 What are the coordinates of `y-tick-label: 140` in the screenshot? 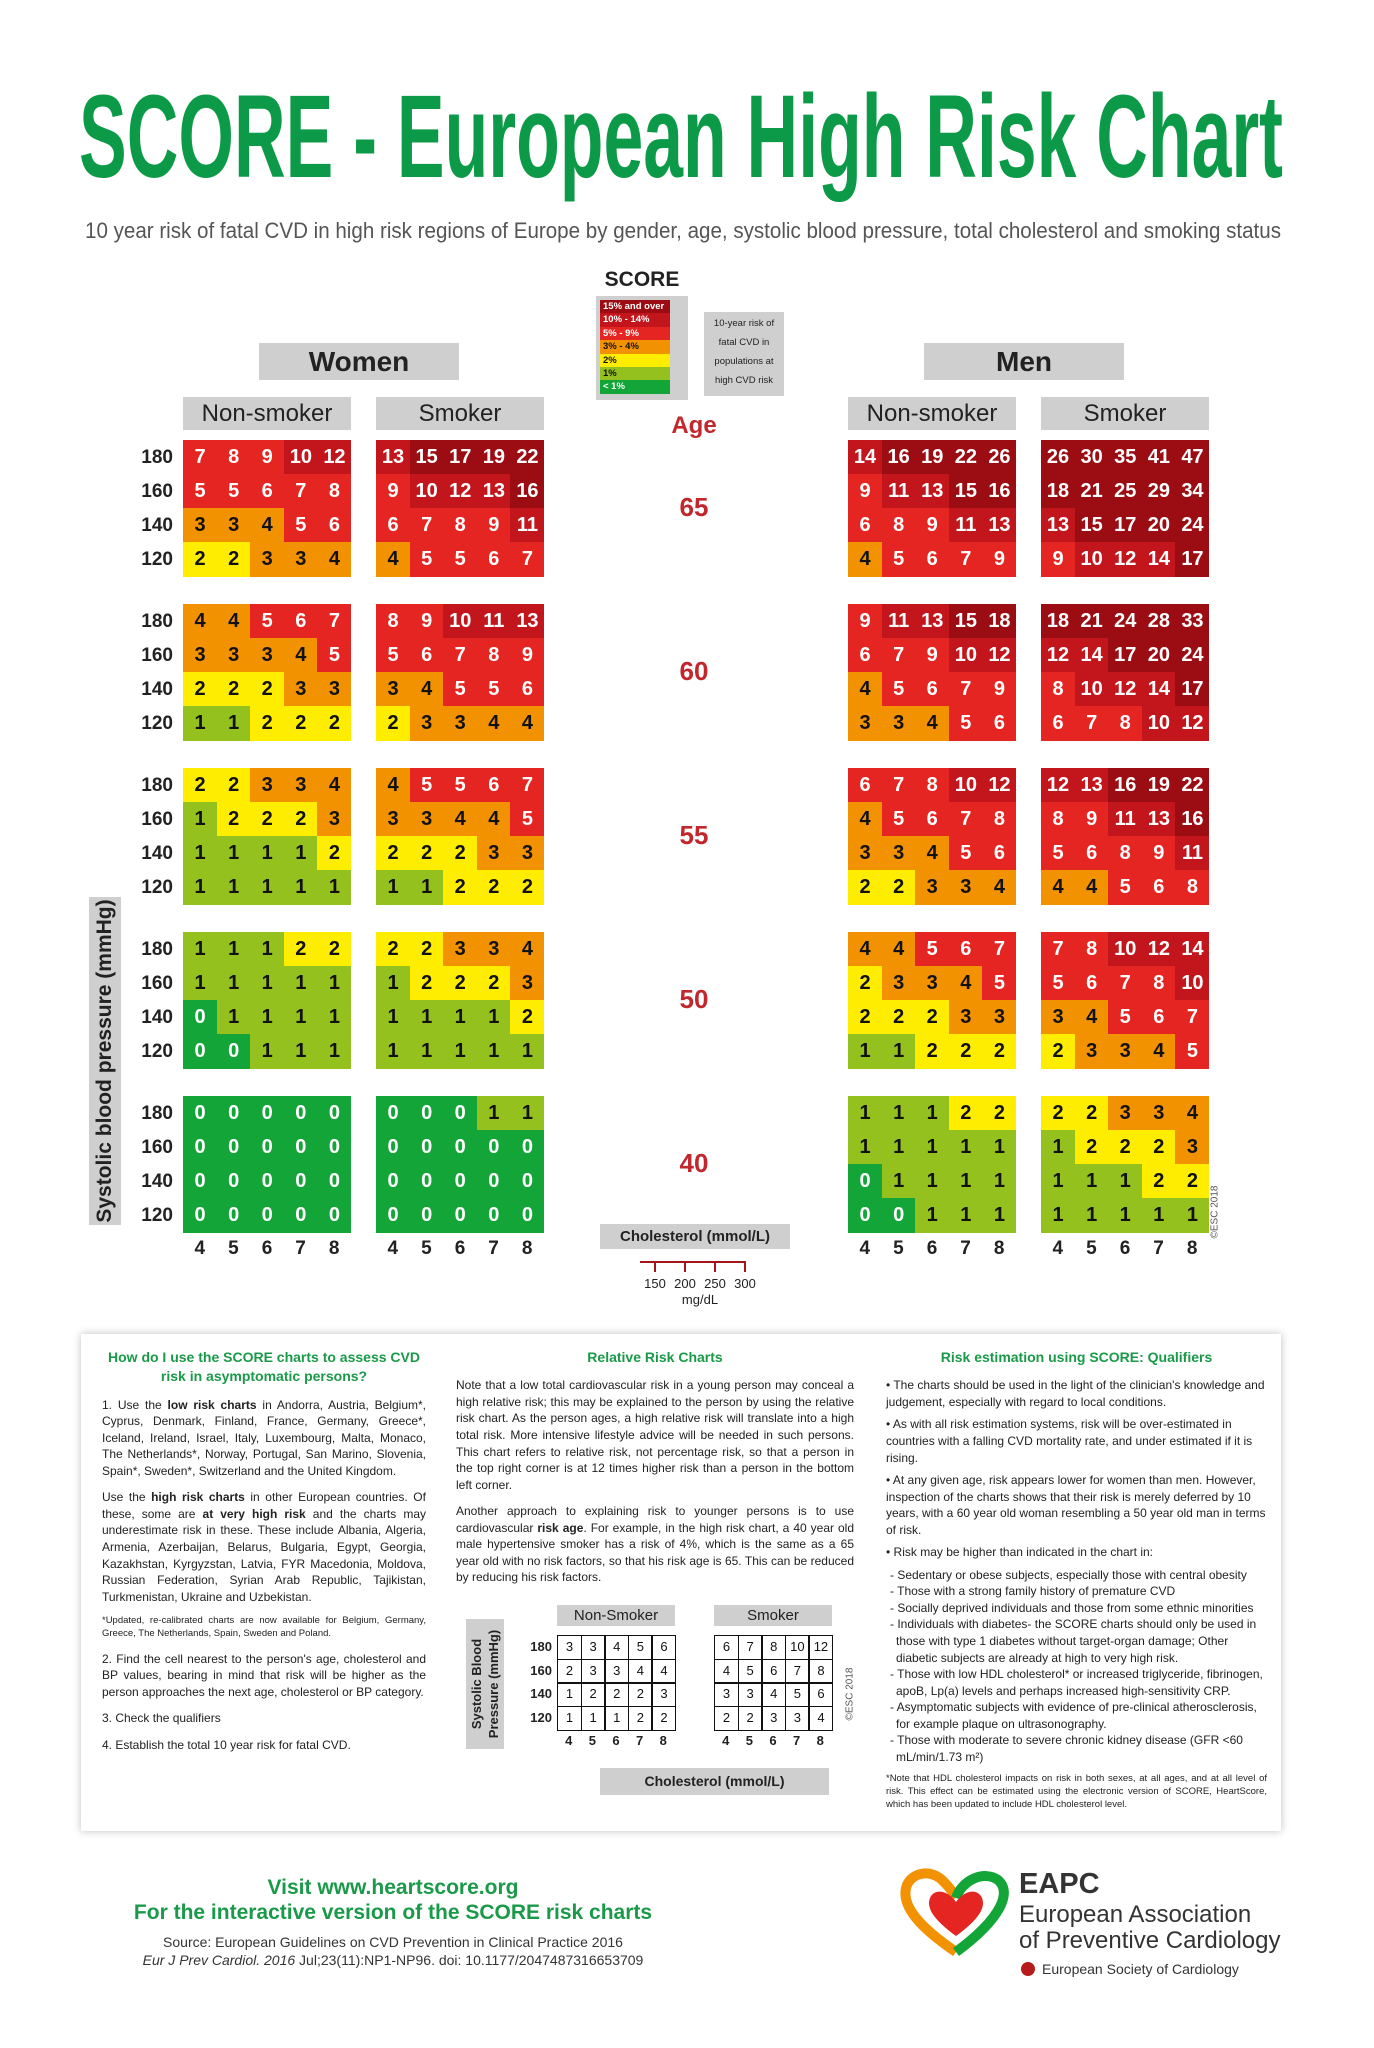 It's located at (157, 689).